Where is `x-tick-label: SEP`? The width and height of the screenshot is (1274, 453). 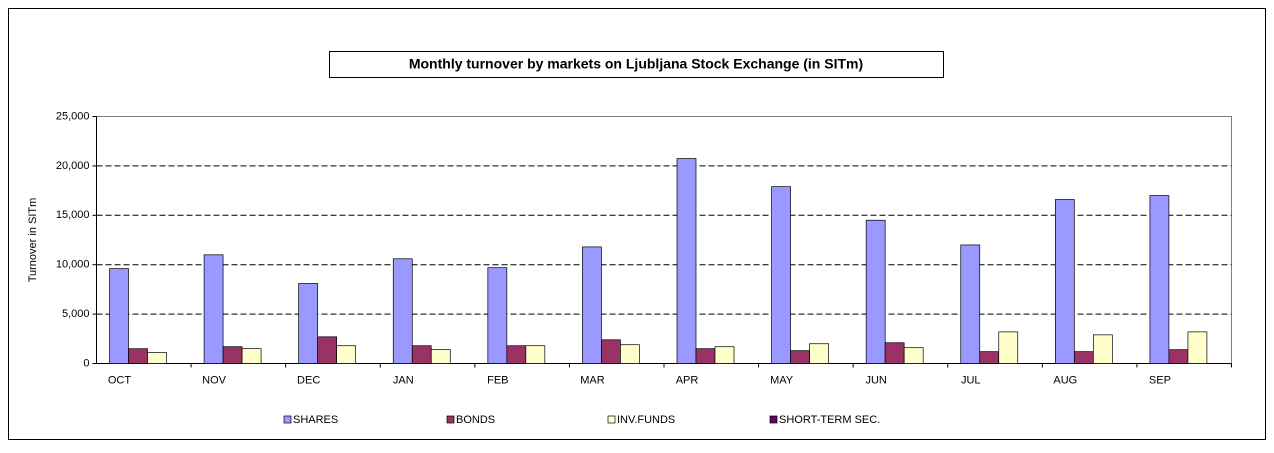
x-tick-label: SEP is located at coordinates (1160, 380).